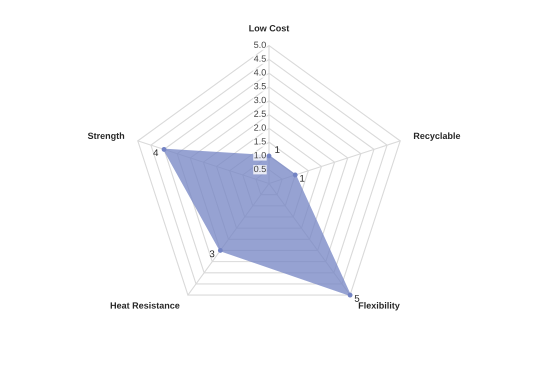 The width and height of the screenshot is (538, 367). Describe the element at coordinates (260, 45) in the screenshot. I see `y-tick-label: 5.0` at that location.